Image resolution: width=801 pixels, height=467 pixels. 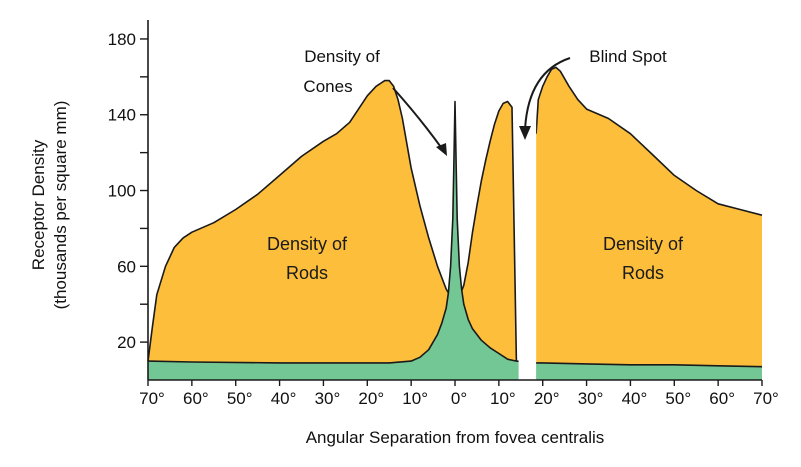 What do you see at coordinates (441, 149) in the screenshot?
I see `cones-arrowhead` at bounding box center [441, 149].